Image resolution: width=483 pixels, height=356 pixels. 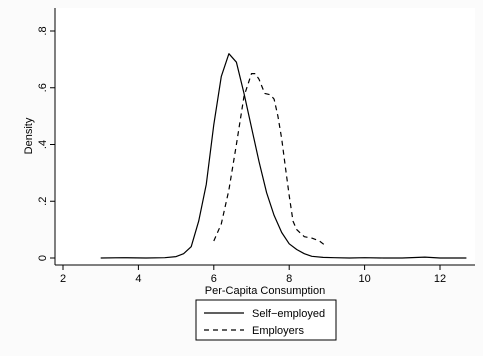 I want to click on x-tick-label: 10, so click(x=364, y=279).